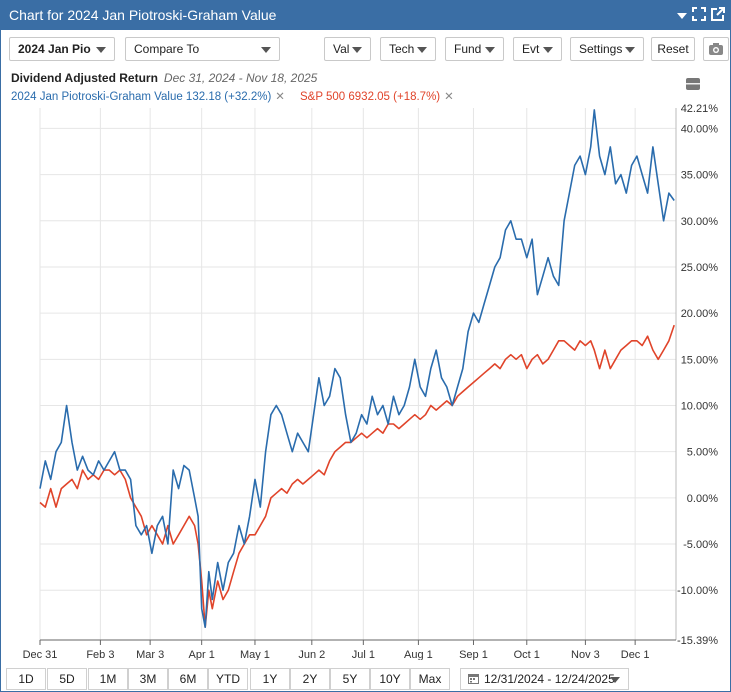  What do you see at coordinates (531, 49) in the screenshot?
I see `evt-label: Evt` at bounding box center [531, 49].